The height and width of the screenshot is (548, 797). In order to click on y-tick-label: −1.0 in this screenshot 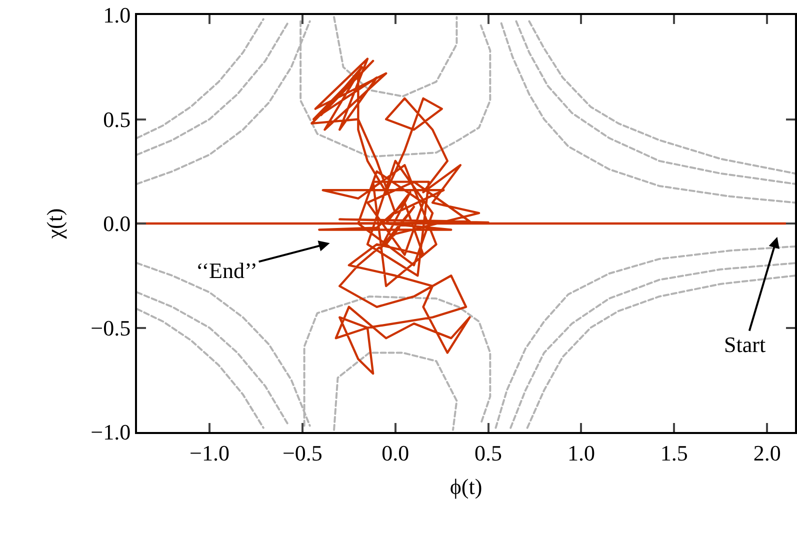, I will do `click(110, 432)`.